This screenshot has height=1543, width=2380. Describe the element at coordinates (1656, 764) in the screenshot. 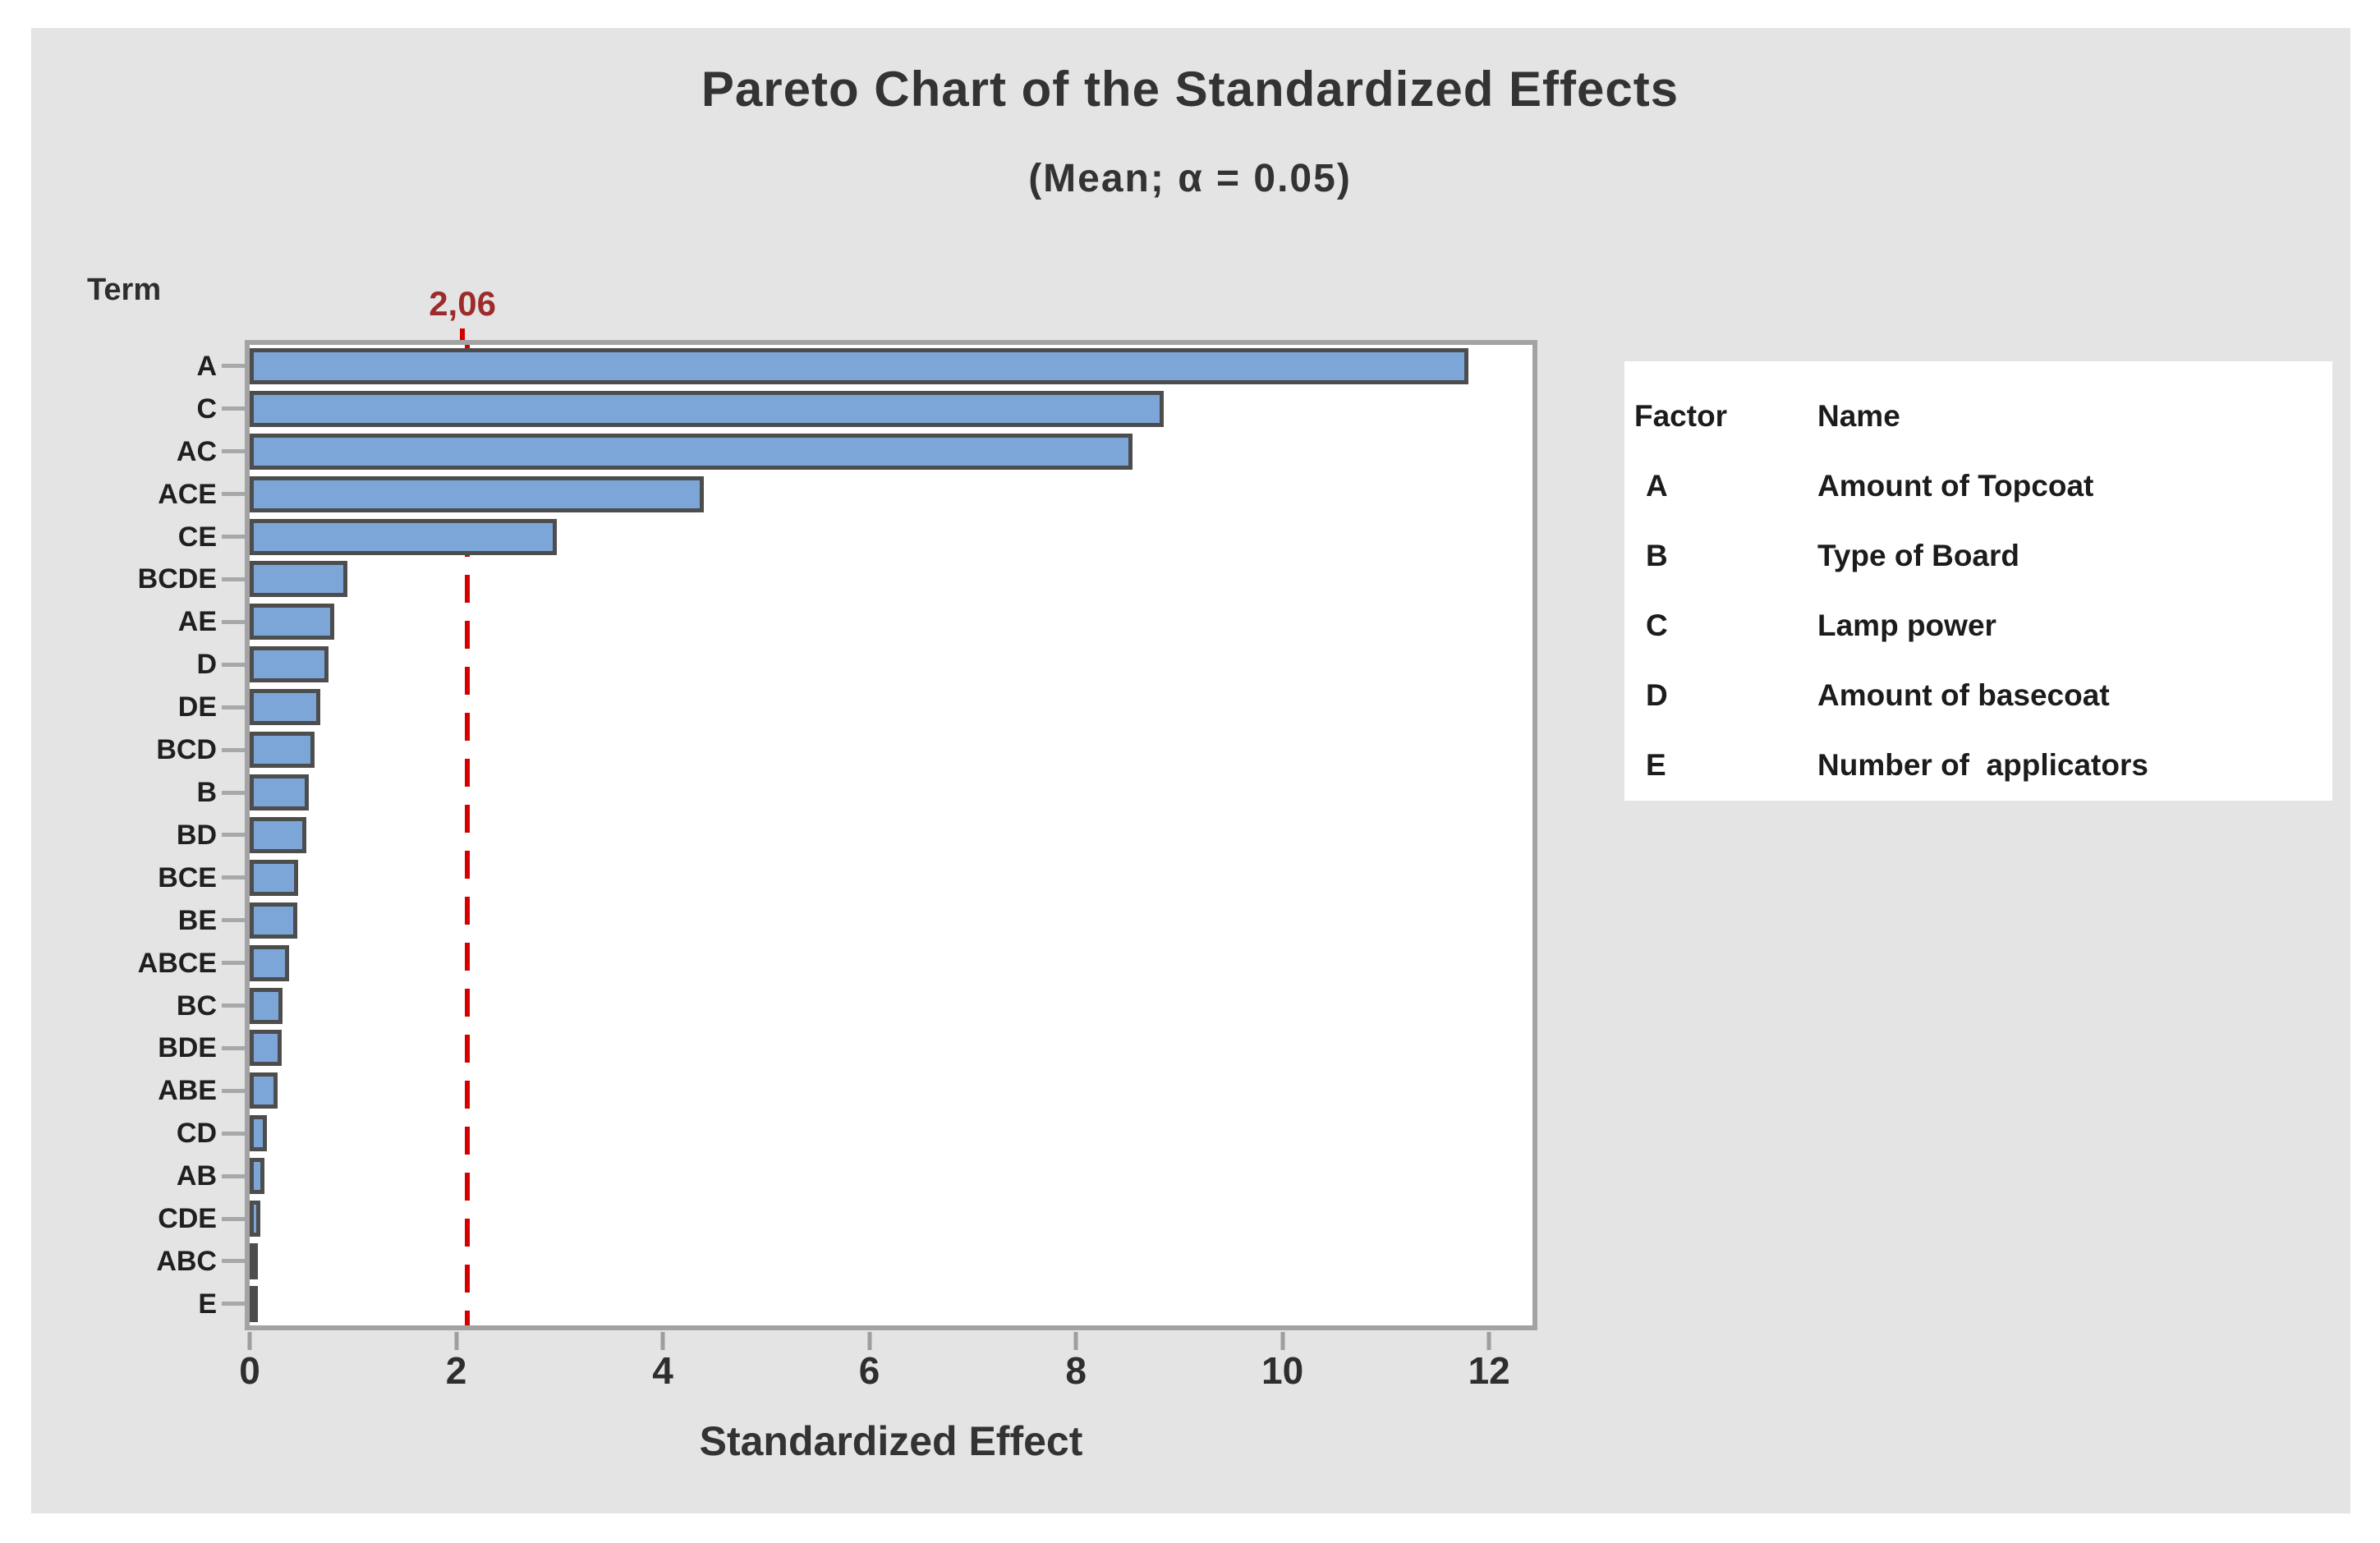

I see `legend-factor-letter: E` at that location.